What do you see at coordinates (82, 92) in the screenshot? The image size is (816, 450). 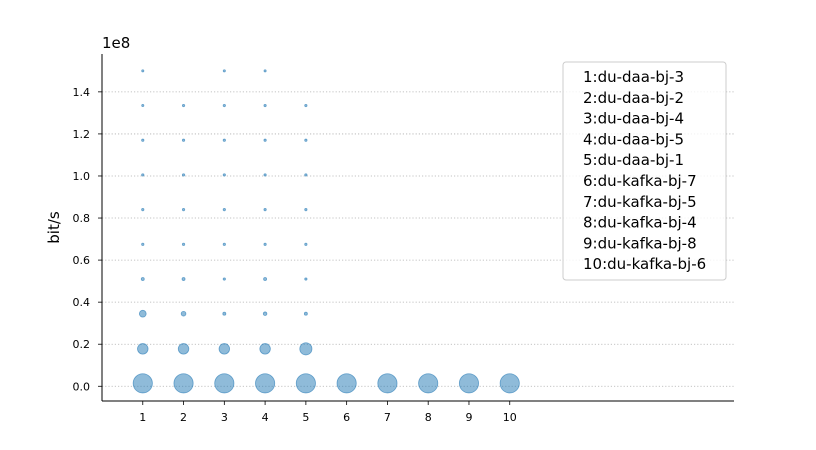 I see `y-tick-label: 1.4` at bounding box center [82, 92].